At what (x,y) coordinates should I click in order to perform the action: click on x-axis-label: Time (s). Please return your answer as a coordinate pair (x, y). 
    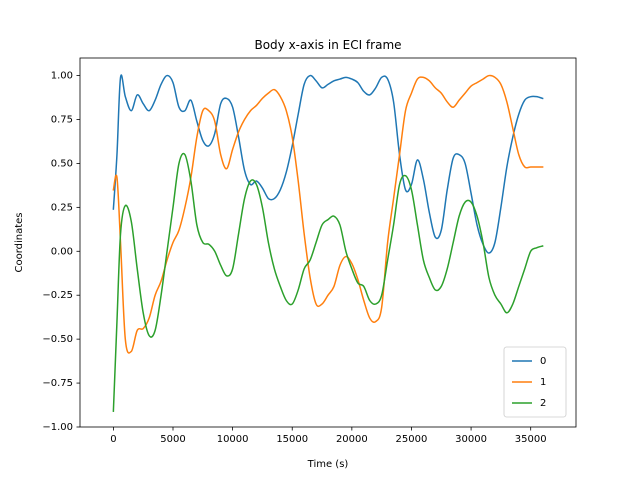
    Looking at the image, I should click on (328, 464).